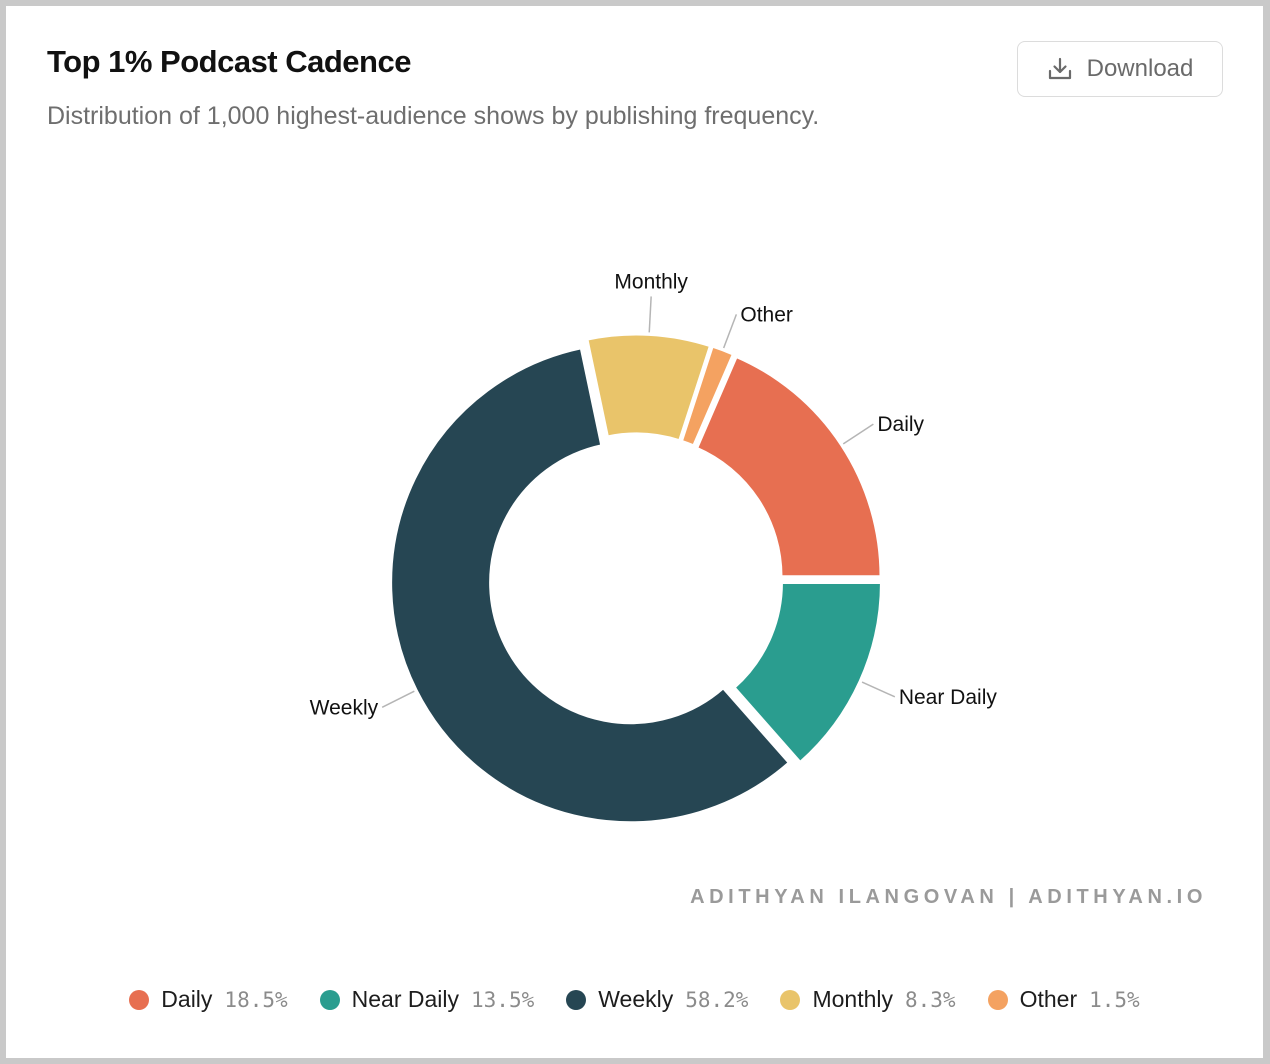  What do you see at coordinates (878, 689) in the screenshot?
I see `leader-line-near-daily` at bounding box center [878, 689].